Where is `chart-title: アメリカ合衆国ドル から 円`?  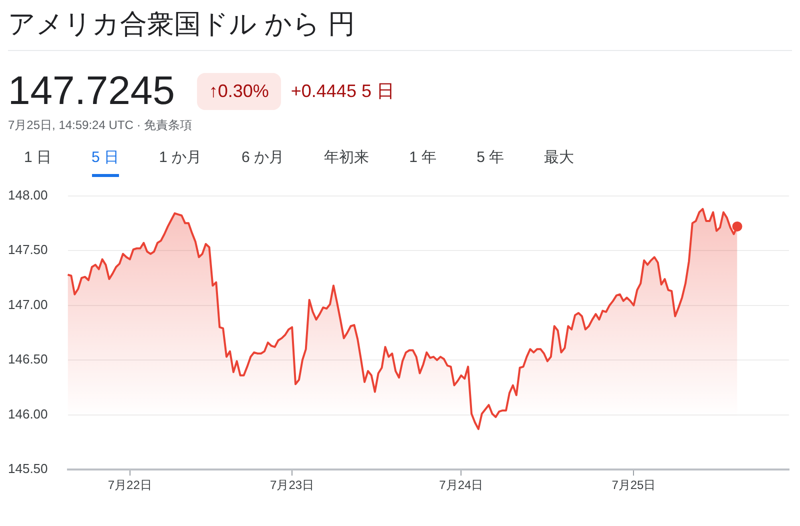
chart-title: アメリカ合衆国ドル から 円 is located at coordinates (400, 28).